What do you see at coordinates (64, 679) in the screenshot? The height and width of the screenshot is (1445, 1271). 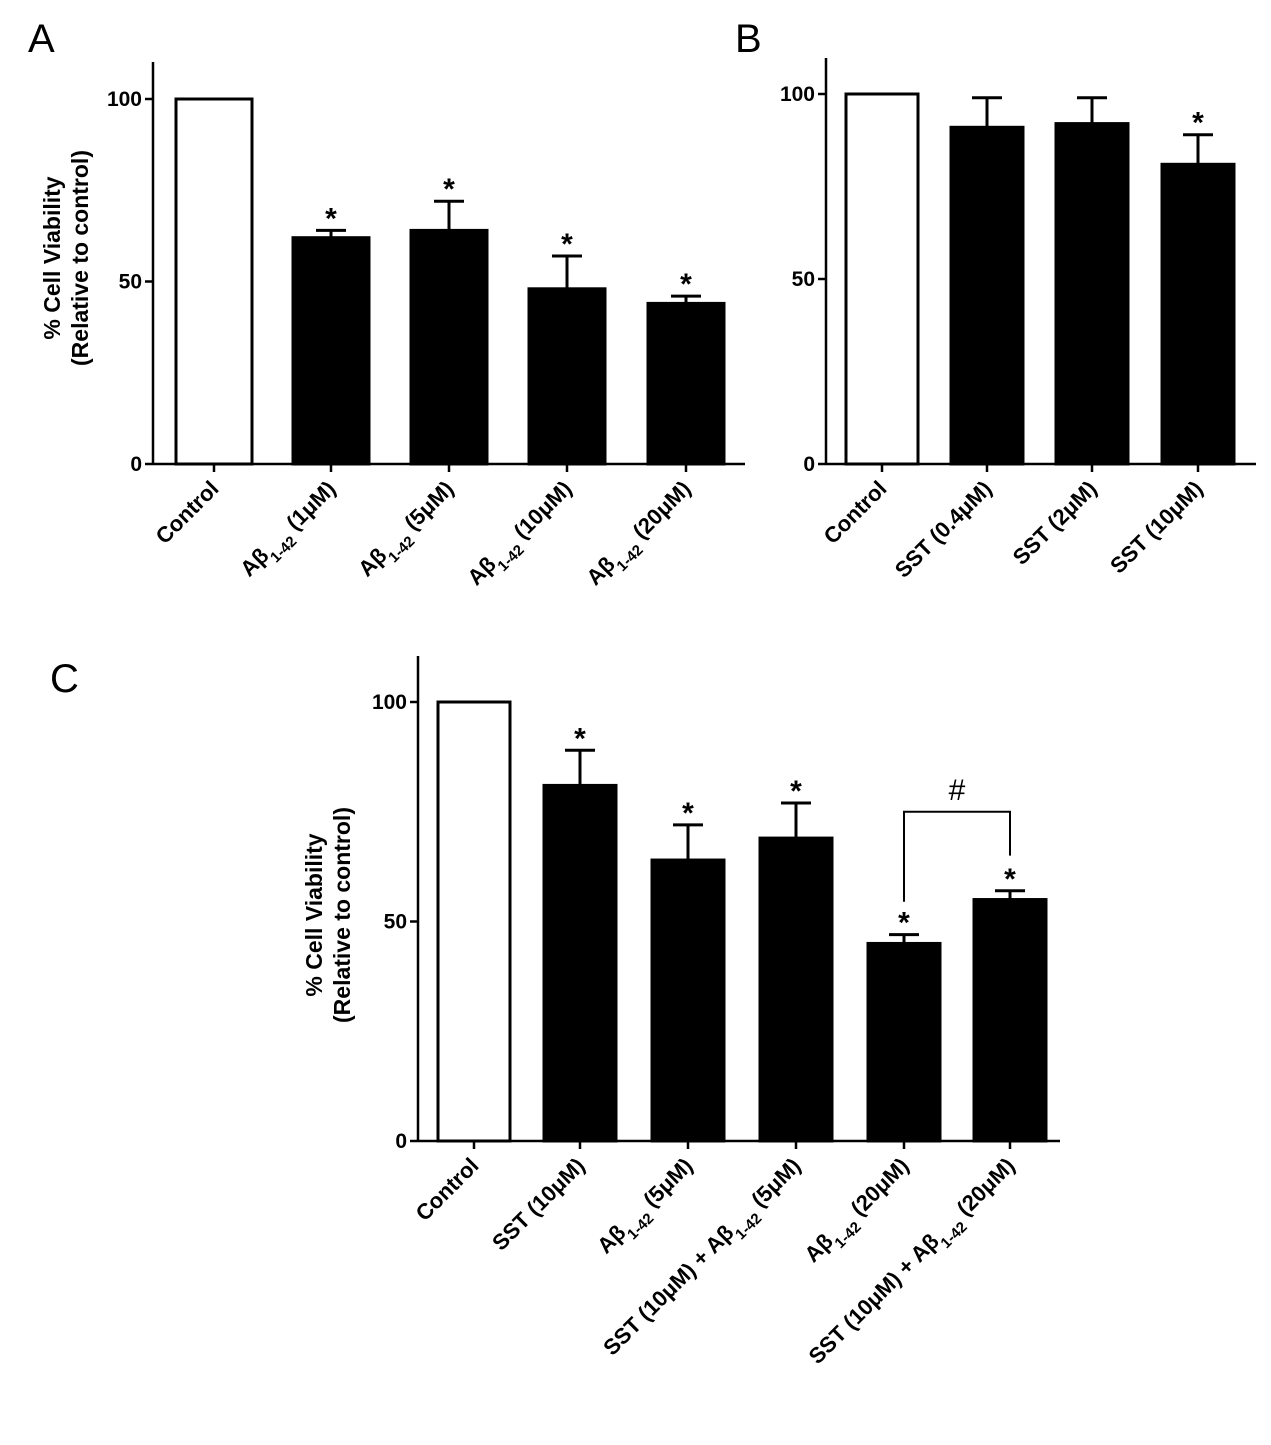 I see `panel-c-letter: C` at bounding box center [64, 679].